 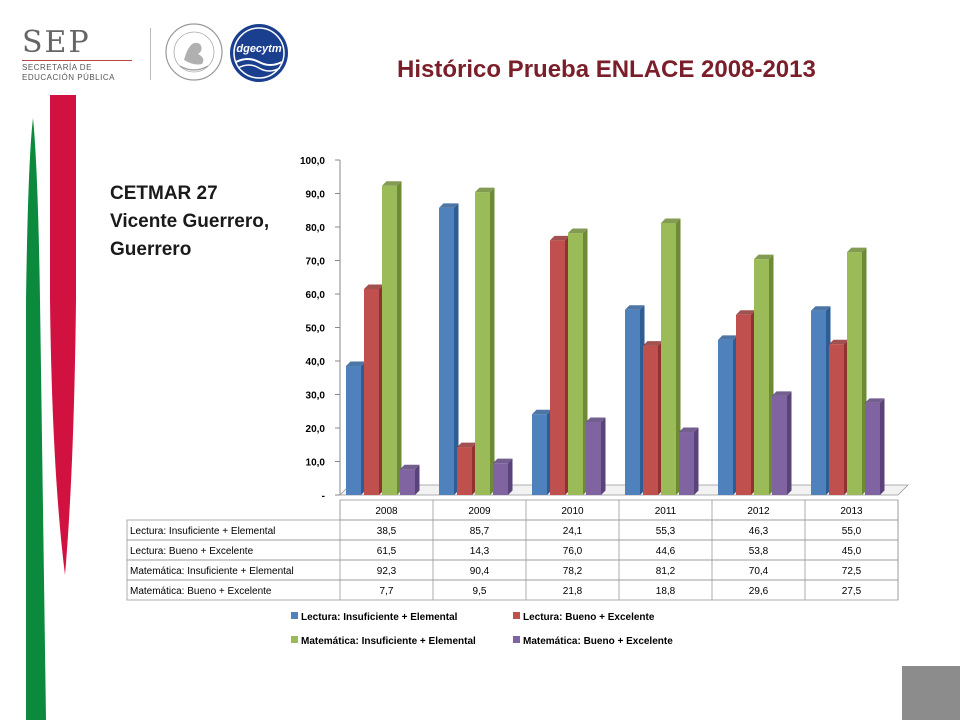 What do you see at coordinates (666, 591) in the screenshot?
I see `table-cell: 18,8` at bounding box center [666, 591].